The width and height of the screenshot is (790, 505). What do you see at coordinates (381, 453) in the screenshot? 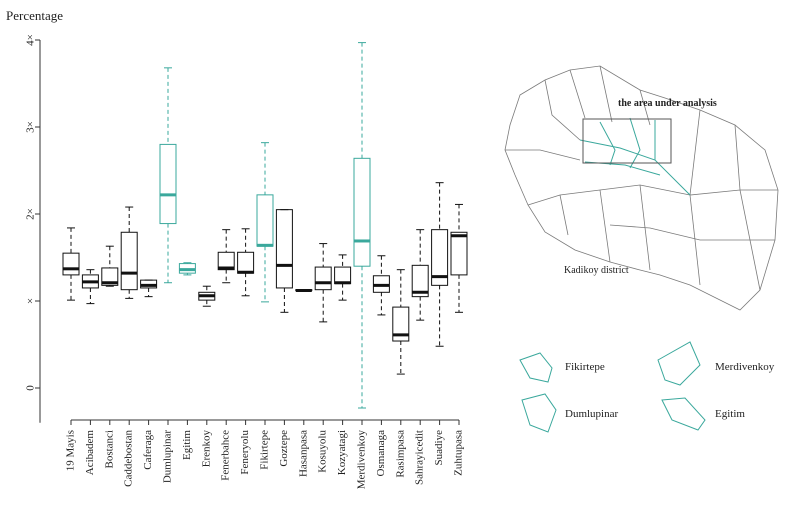
I see `x-tick-label: Osmanaga` at bounding box center [381, 453].